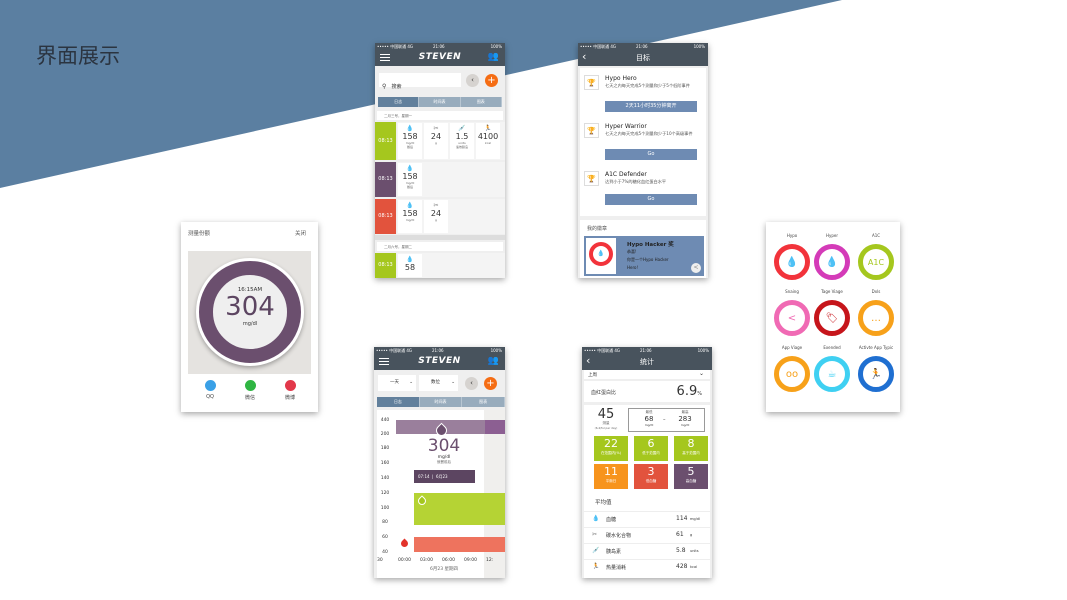 The width and height of the screenshot is (1067, 600). I want to click on log-entry: 08:13 💧 158 mg/dl ✂ 24 g, so click(440, 216).